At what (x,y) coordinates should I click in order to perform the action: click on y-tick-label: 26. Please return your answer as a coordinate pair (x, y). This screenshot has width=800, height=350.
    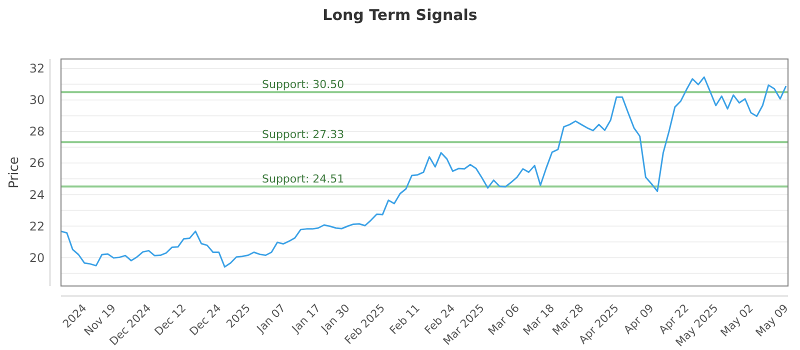
    Looking at the image, I should click on (37, 163).